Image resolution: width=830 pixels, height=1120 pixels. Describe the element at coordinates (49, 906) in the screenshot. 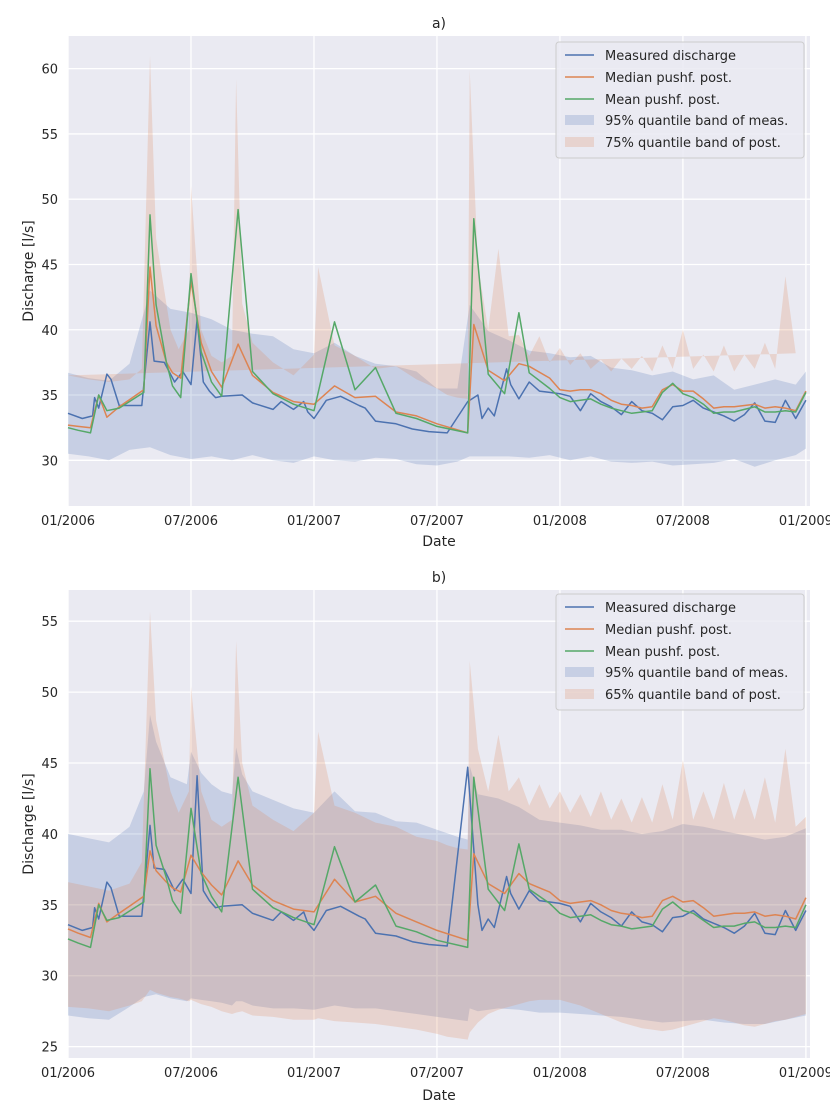

I see `y-tick-label-b: 35` at that location.